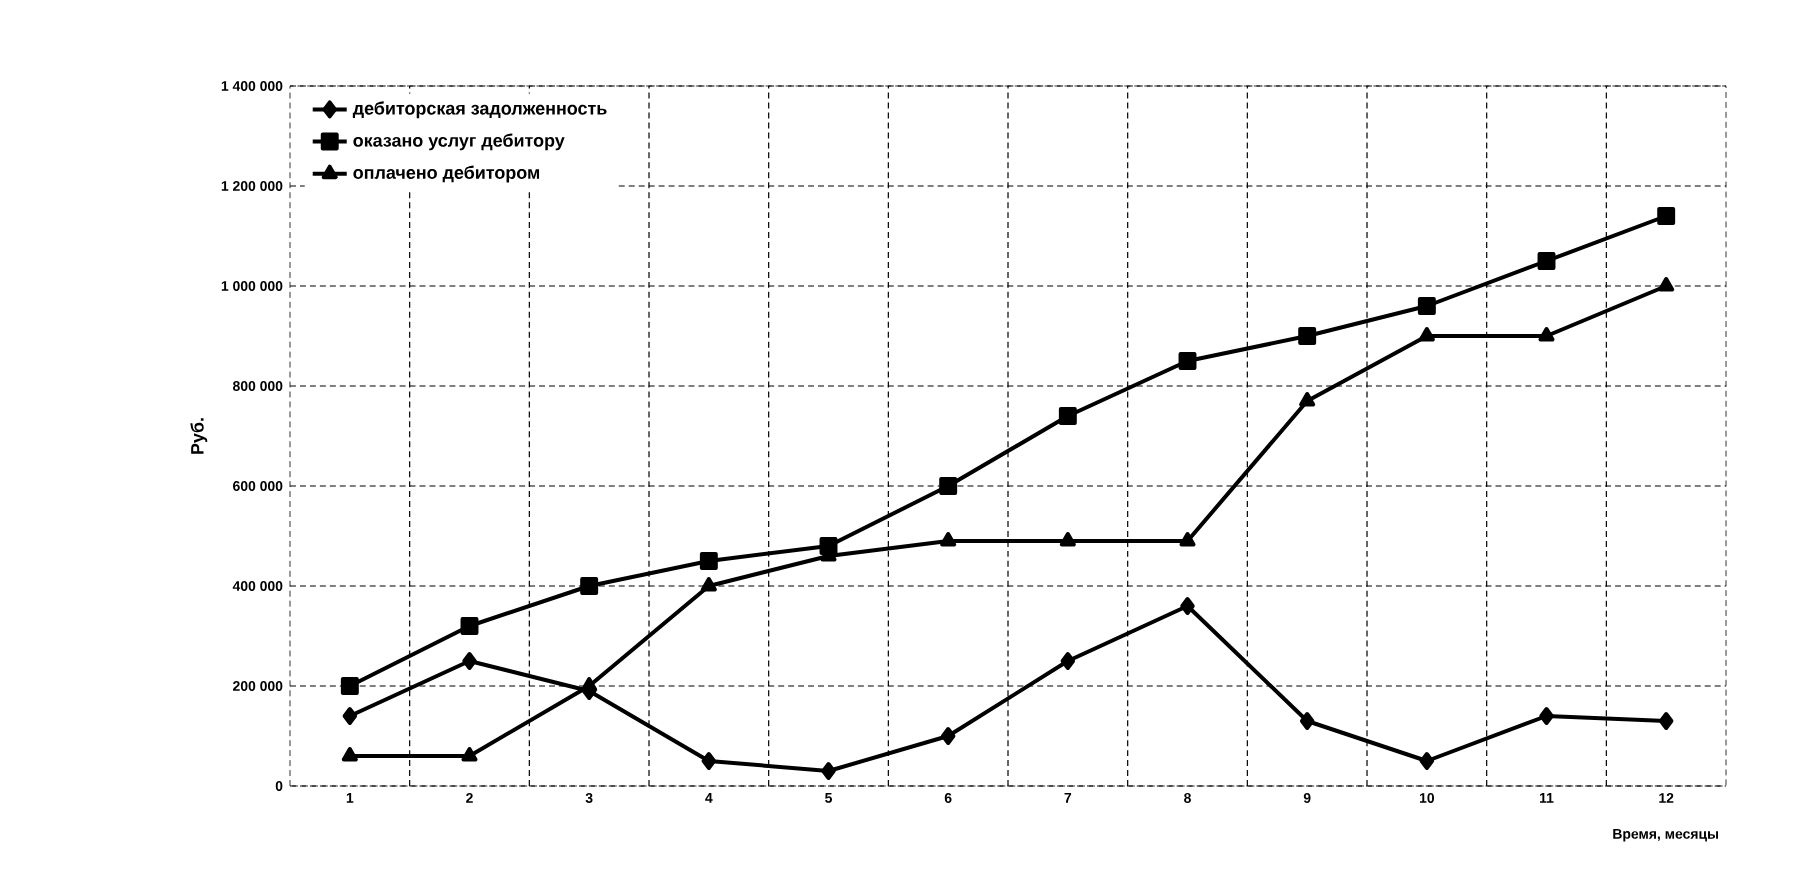 This screenshot has height=886, width=1806. I want to click on y-axis-title: Руб., so click(199, 436).